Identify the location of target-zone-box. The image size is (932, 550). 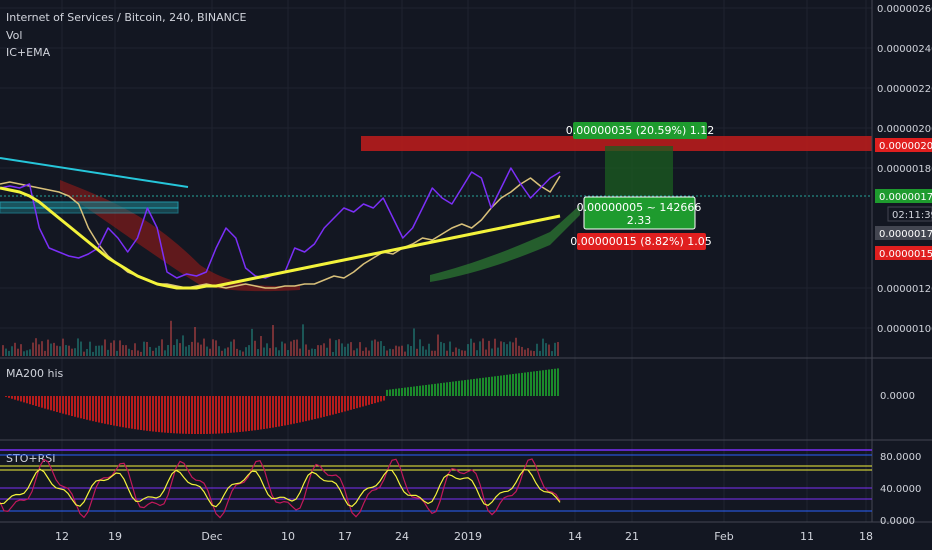
(639, 171).